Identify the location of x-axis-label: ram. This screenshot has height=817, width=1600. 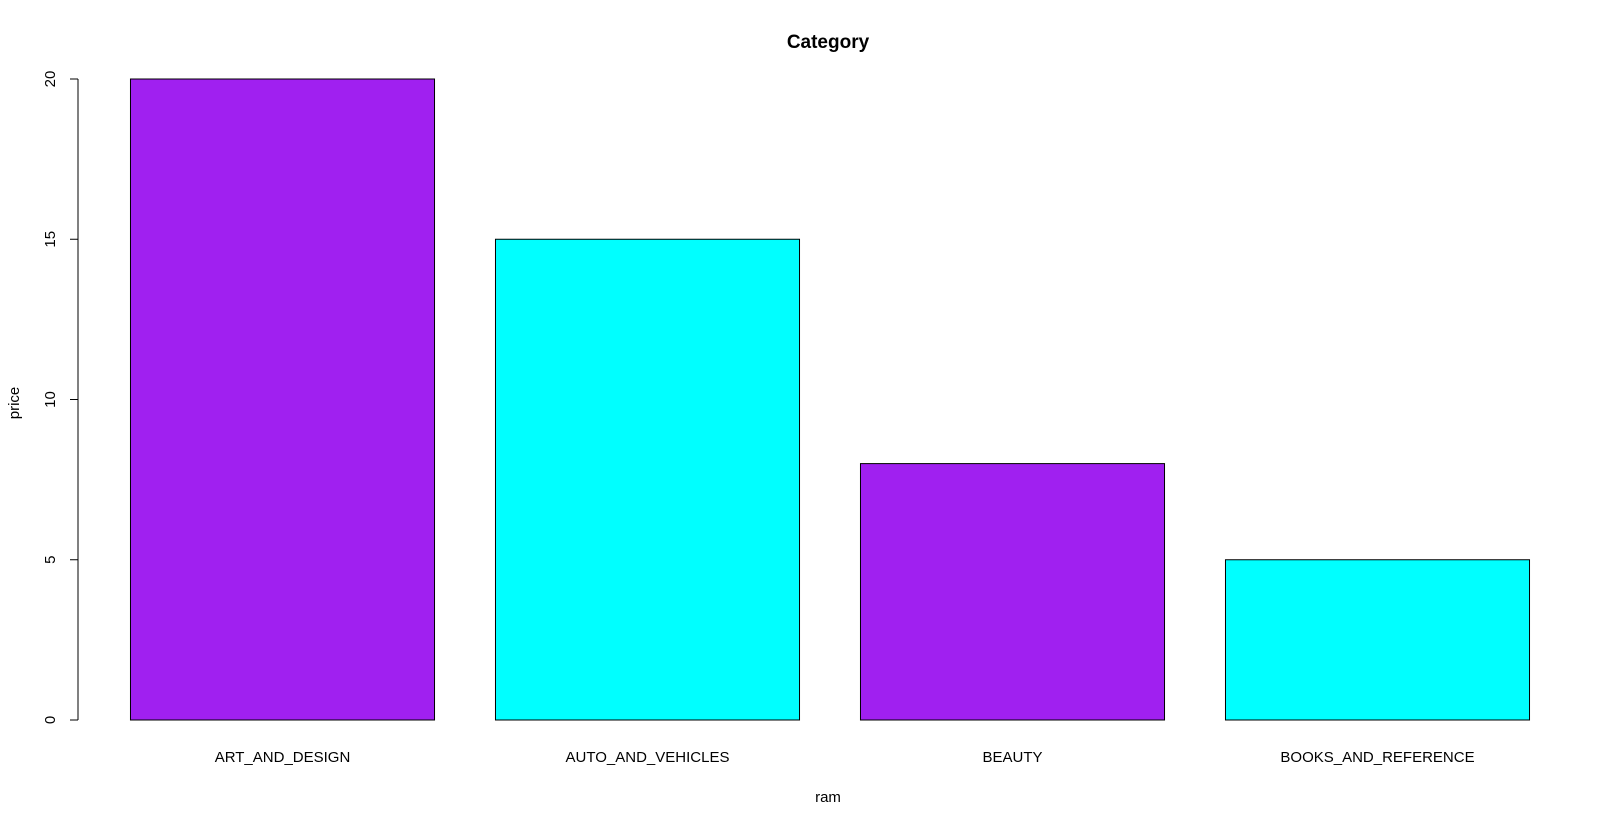
(828, 797).